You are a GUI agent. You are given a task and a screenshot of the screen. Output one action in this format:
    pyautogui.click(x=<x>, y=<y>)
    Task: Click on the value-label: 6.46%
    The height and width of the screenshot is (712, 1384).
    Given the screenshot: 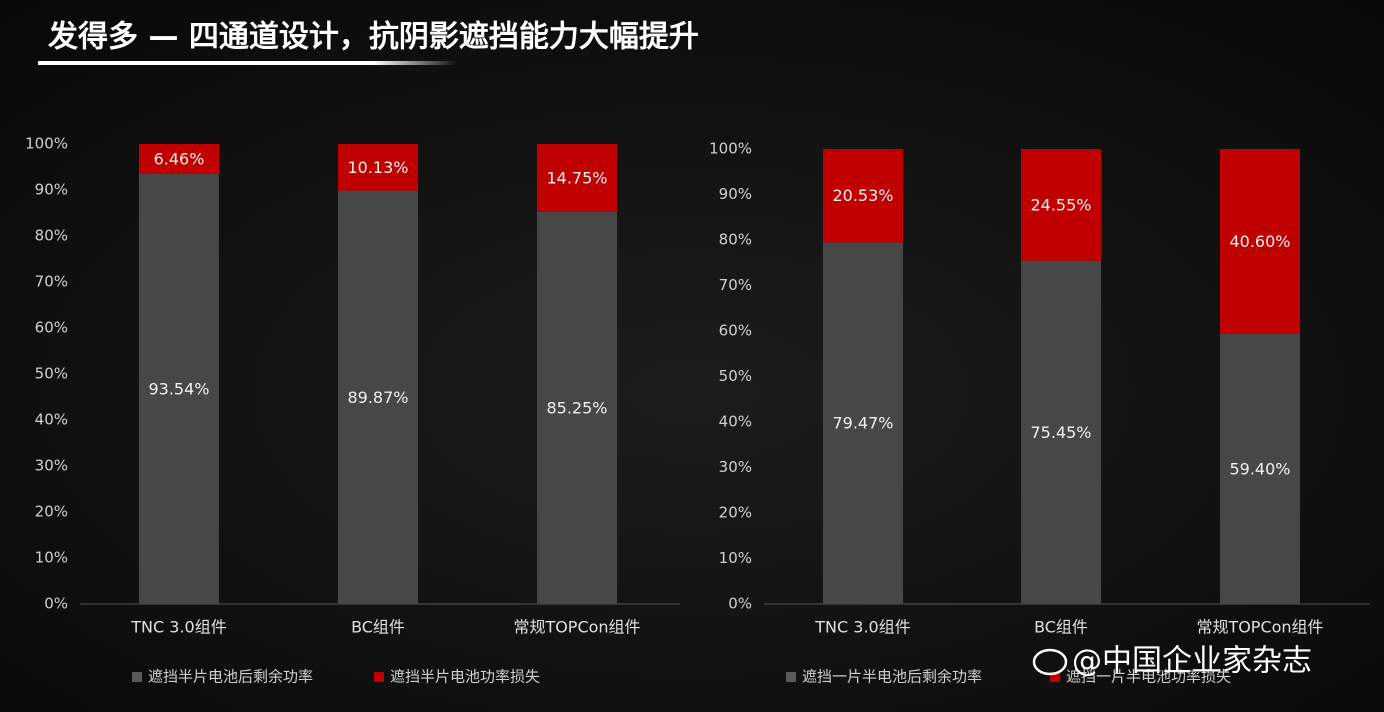 What is the action you would take?
    pyautogui.click(x=179, y=158)
    